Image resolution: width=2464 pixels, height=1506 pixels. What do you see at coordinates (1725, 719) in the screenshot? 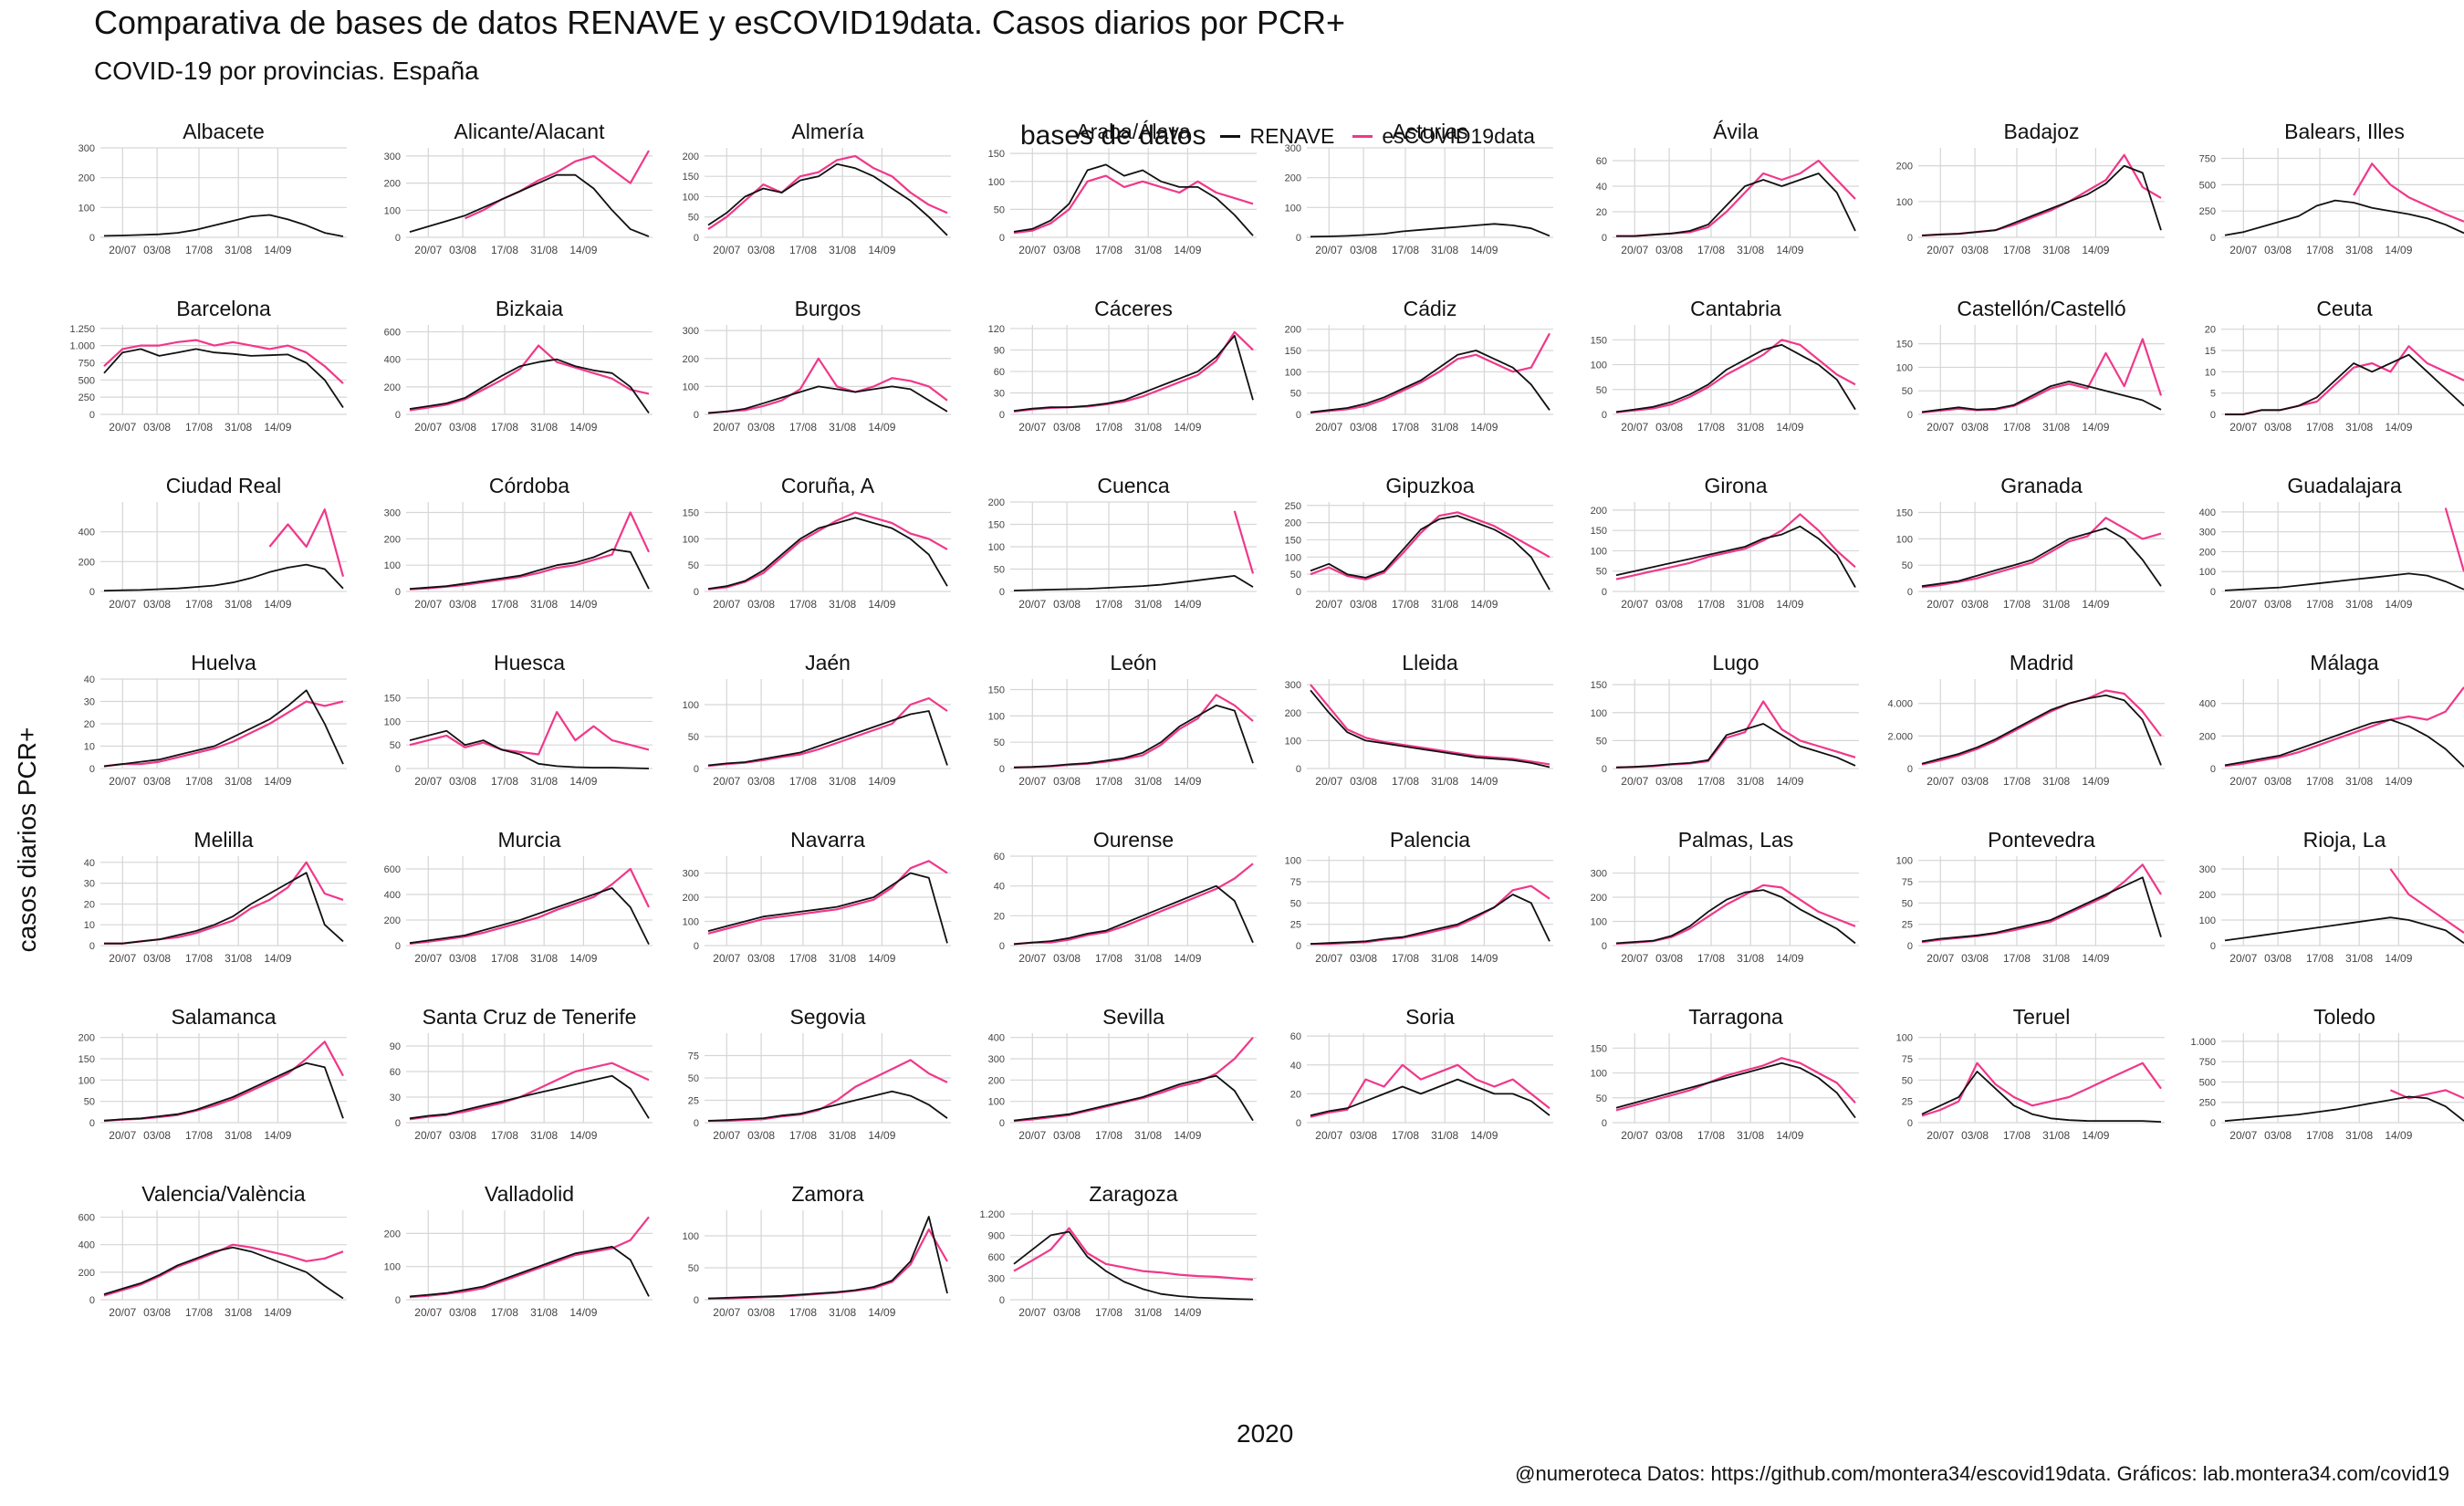
I see `facet-lugo: Lugo 0 50 100 150 20/07 03/08 17/08 31/08 14/09` at bounding box center [1725, 719].